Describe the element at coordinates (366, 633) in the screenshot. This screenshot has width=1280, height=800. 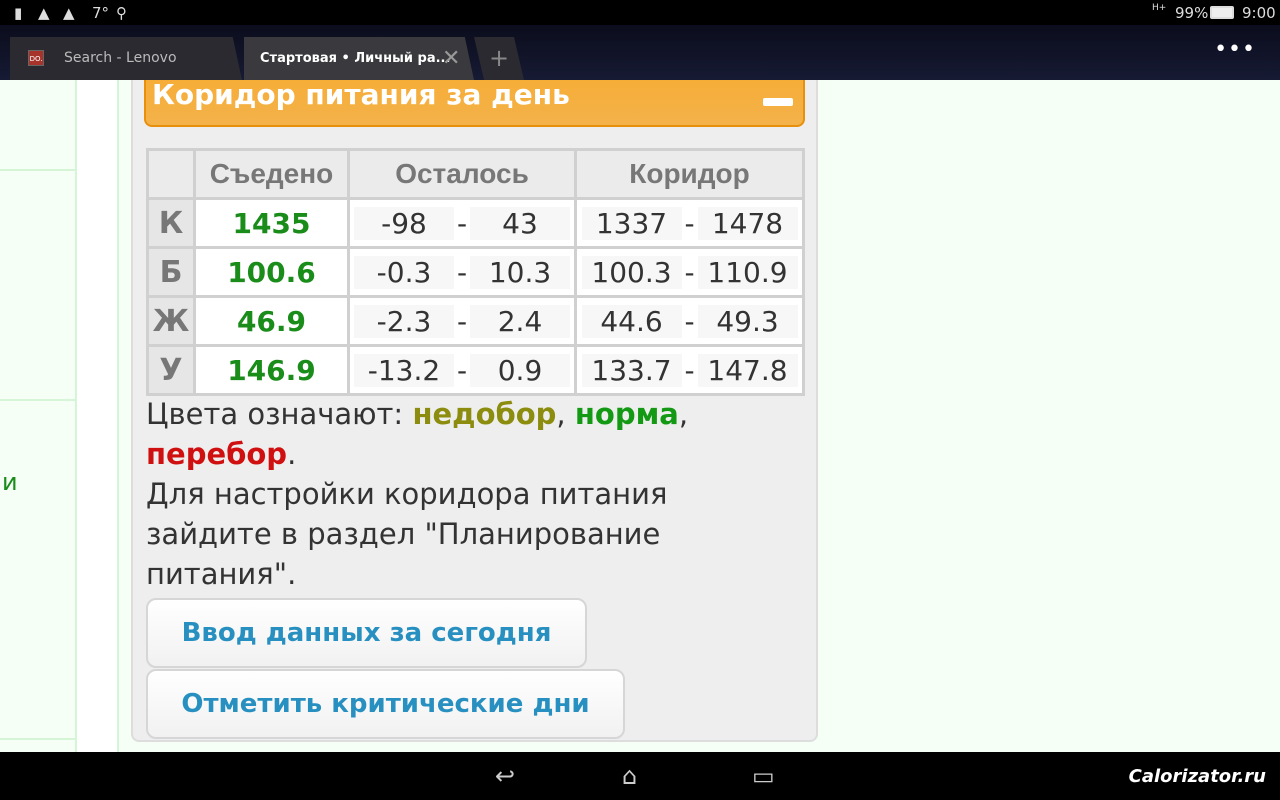
I see `enter-today-data-button: Ввод данных за сегодня` at that location.